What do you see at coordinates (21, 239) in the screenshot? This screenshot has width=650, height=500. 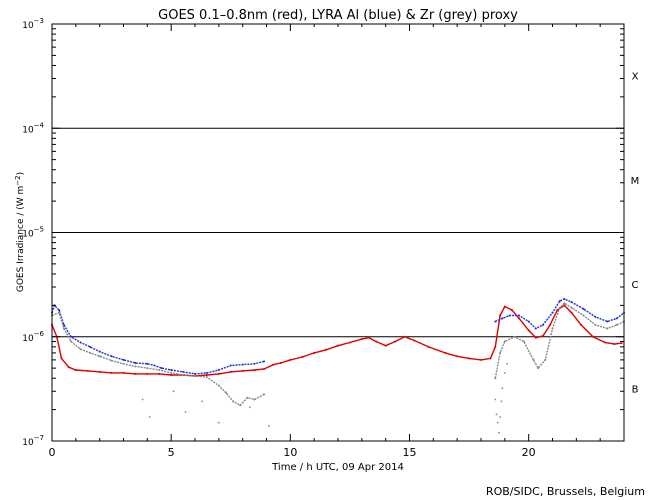 I see `y-axis-label-main: GOES Irradiance / (W m` at bounding box center [21, 239].